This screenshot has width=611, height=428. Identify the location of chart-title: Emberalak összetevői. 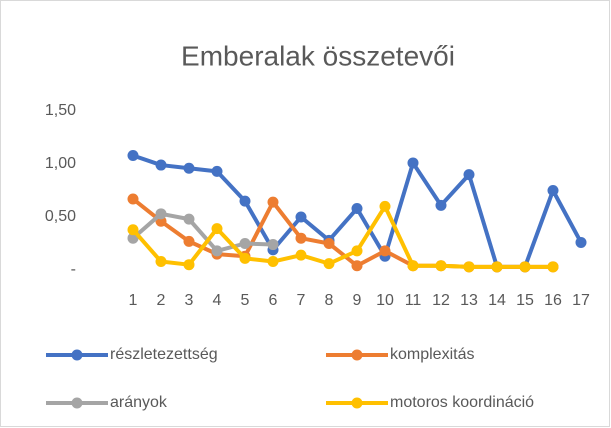
(318, 55).